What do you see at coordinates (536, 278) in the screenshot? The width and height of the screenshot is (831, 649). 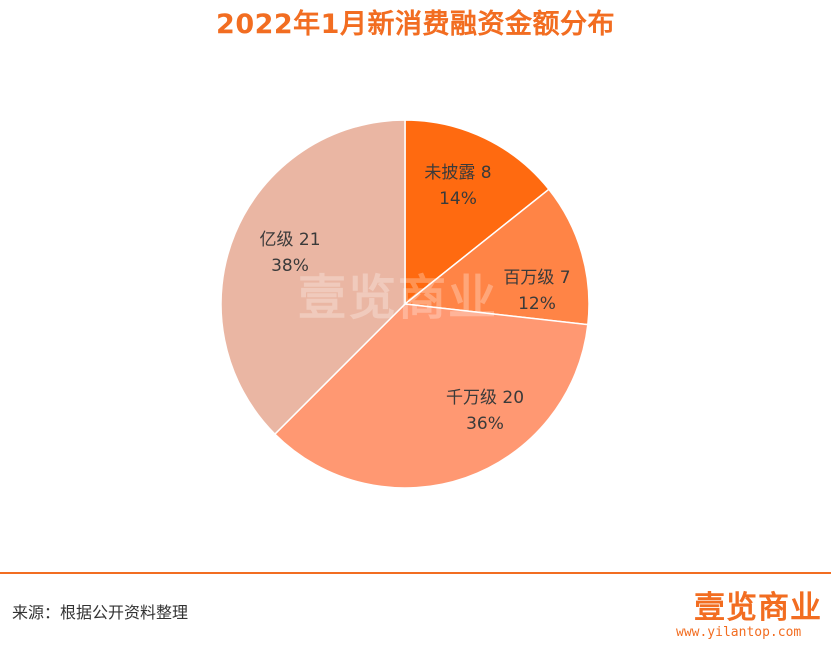 I see `slice-label-2: 百万级 7` at bounding box center [536, 278].